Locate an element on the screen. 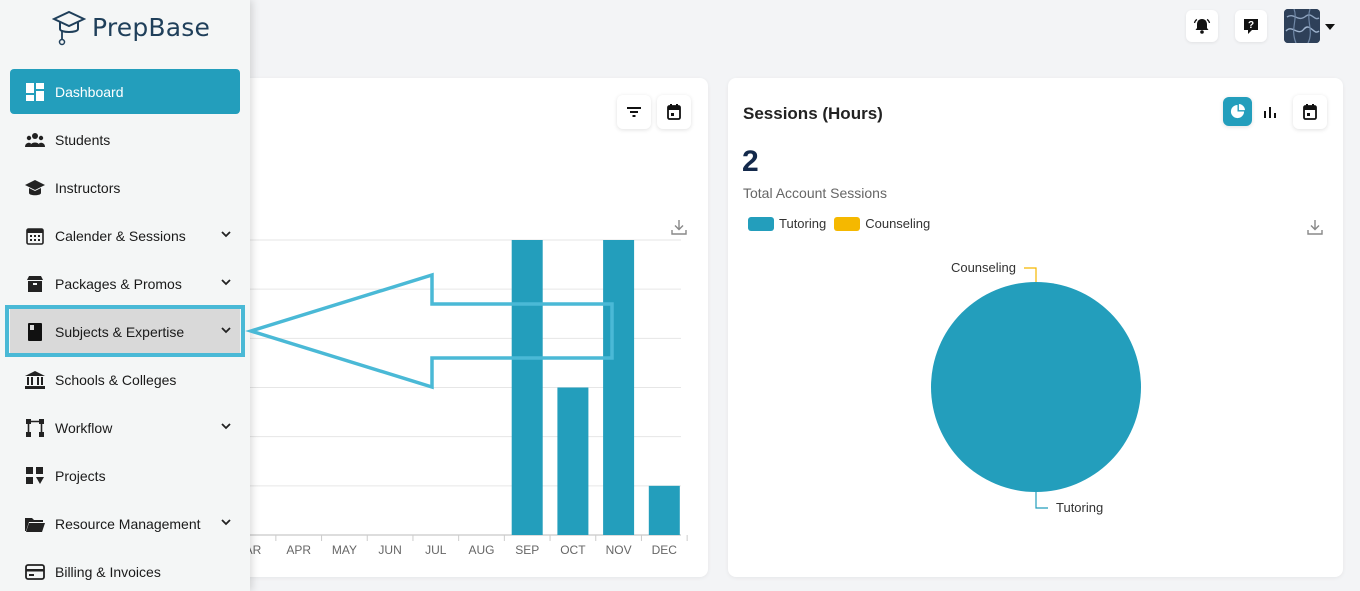 This screenshot has height=591, width=1360. workflow-icon is located at coordinates (35, 428).